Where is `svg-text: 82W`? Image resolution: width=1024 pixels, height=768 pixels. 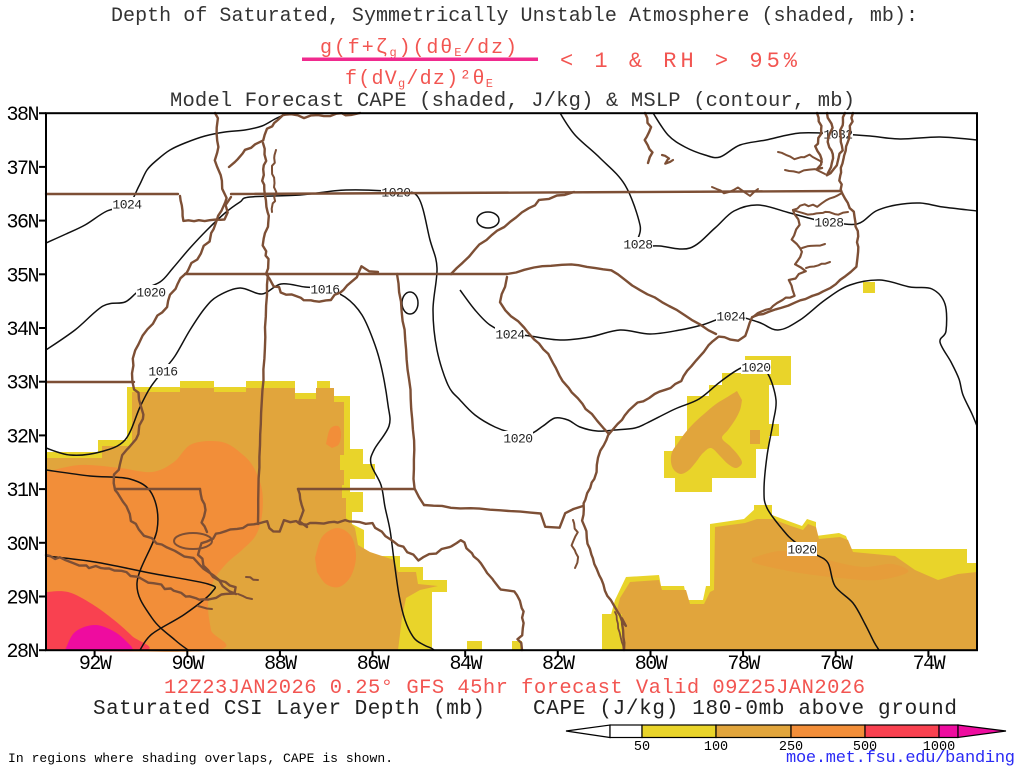
svg-text: 82W is located at coordinates (558, 664).